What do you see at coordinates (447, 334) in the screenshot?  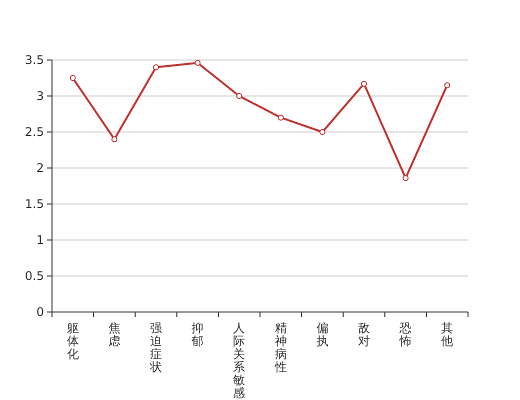 I see `x-label: 其他` at bounding box center [447, 334].